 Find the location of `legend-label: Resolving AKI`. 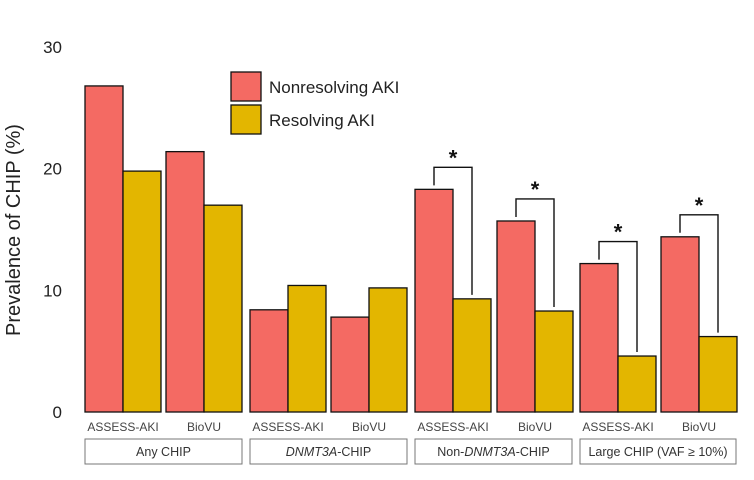

legend-label: Resolving AKI is located at coordinates (322, 120).